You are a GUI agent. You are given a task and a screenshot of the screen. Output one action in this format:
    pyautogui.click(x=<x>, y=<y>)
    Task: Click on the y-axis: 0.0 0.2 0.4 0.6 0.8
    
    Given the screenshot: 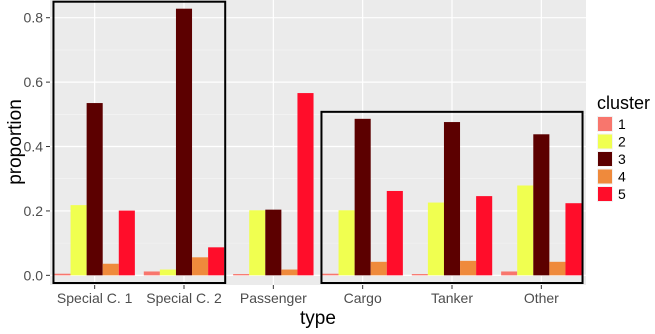 What is the action you would take?
    pyautogui.click(x=37, y=146)
    